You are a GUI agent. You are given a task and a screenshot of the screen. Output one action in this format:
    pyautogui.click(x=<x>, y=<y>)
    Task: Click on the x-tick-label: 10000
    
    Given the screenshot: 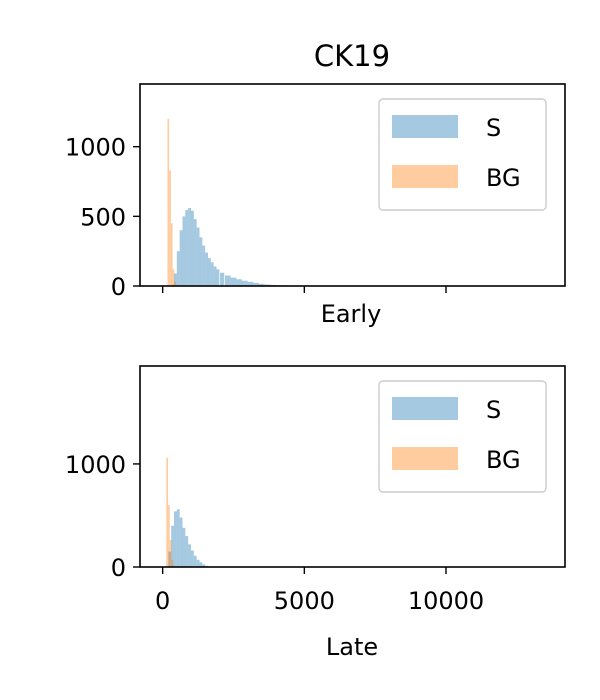 What is the action you would take?
    pyautogui.click(x=446, y=601)
    